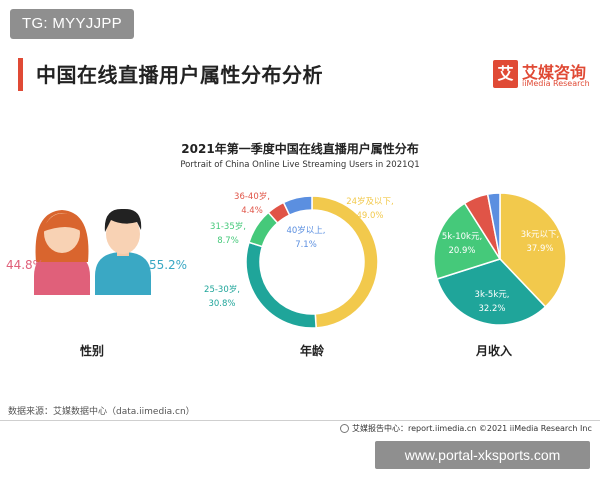  Describe the element at coordinates (491, 309) in the screenshot. I see `income-value-1: 32.2%` at that location.